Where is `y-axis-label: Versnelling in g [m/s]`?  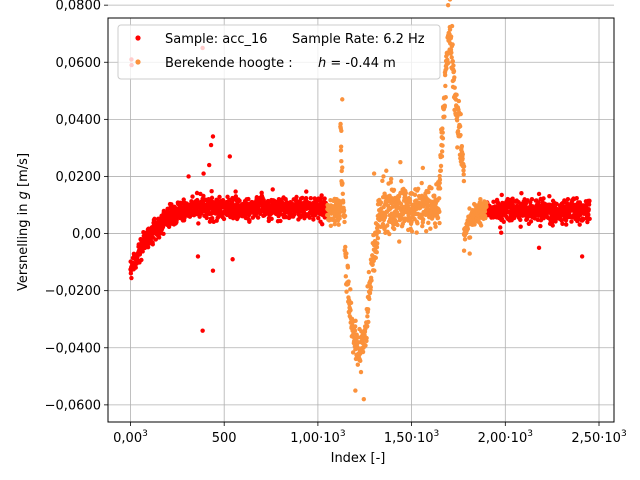 y-axis-label: Versnelling in g [m/s] is located at coordinates (23, 222).